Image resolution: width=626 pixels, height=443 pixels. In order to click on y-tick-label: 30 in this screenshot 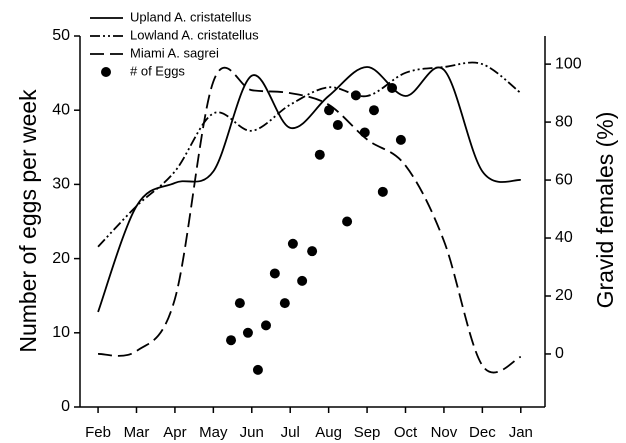, I will do `click(61, 184)`.